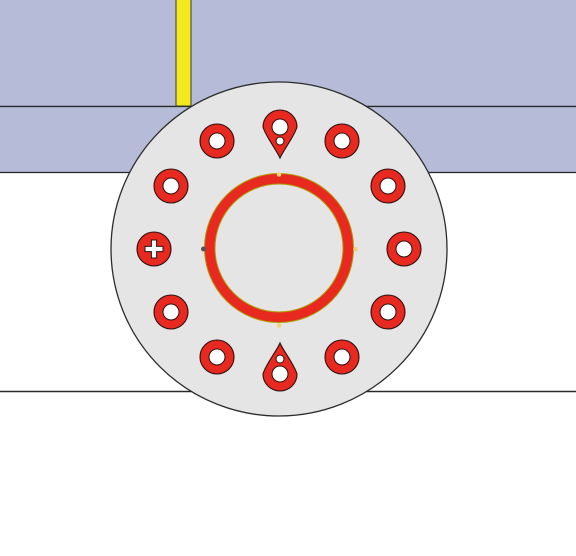  What do you see at coordinates (280, 366) in the screenshot?
I see `teardrop-hole-bottom` at bounding box center [280, 366].